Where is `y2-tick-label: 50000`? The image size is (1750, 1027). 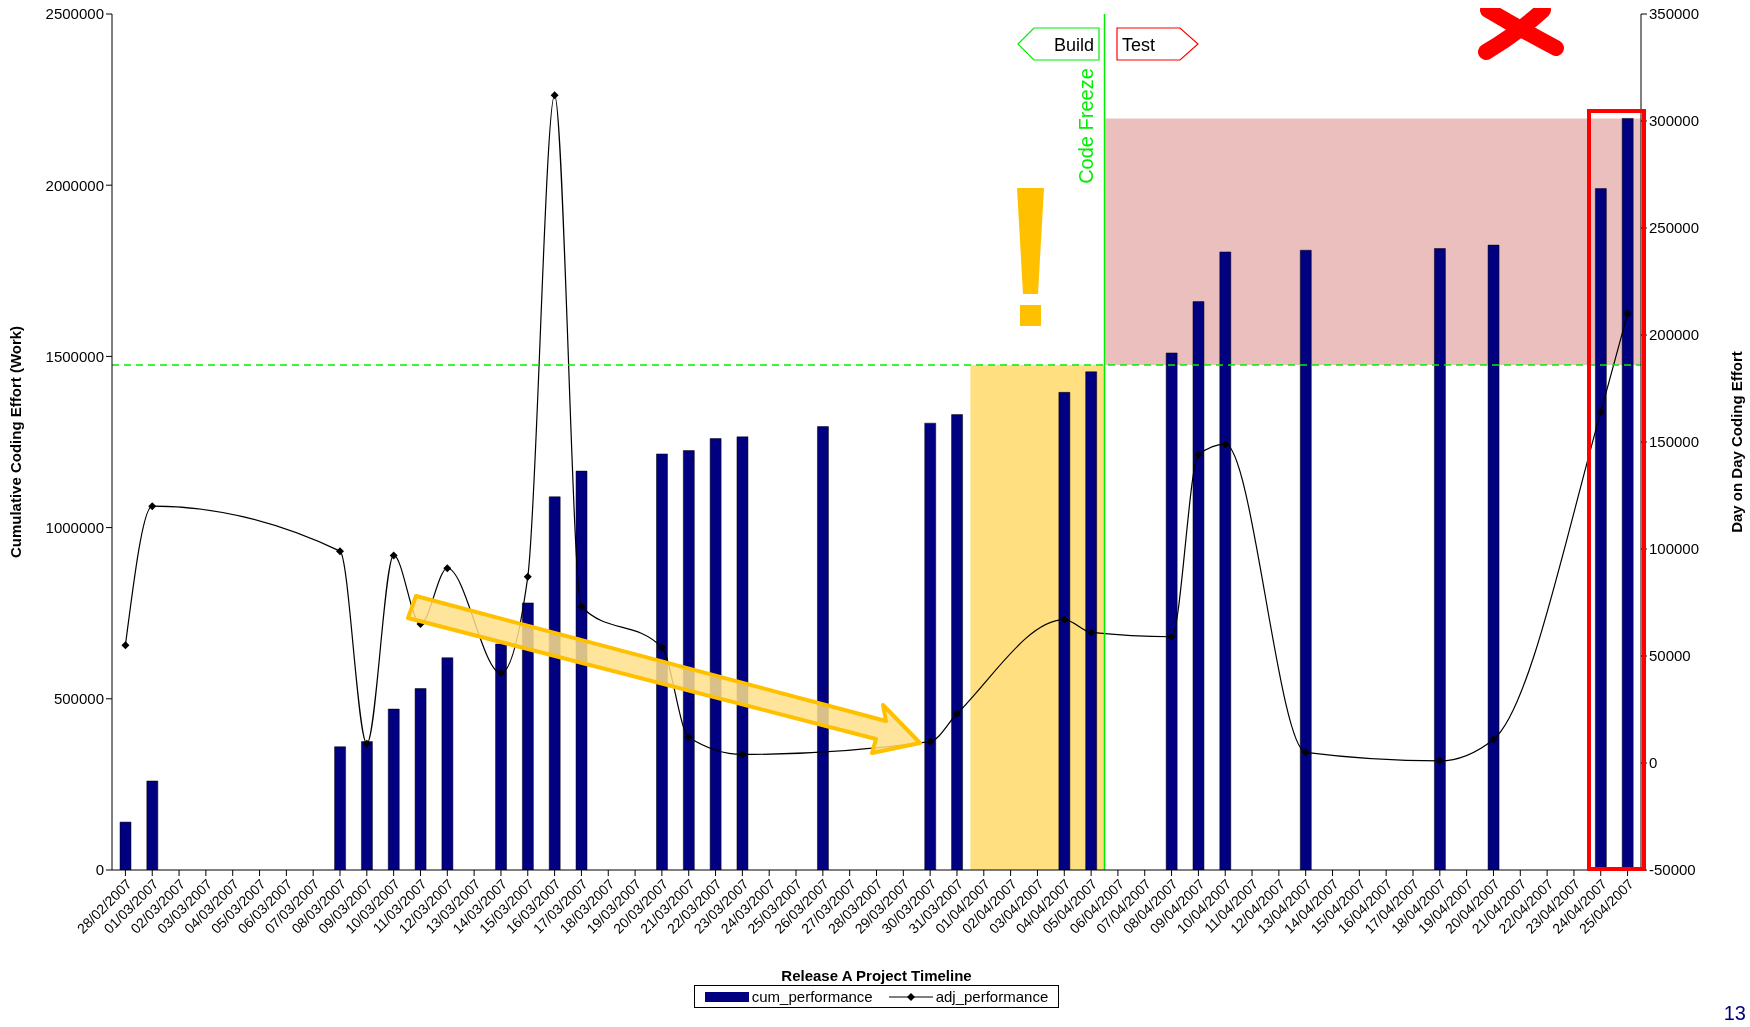 y2-tick-label: 50000 is located at coordinates (1670, 656).